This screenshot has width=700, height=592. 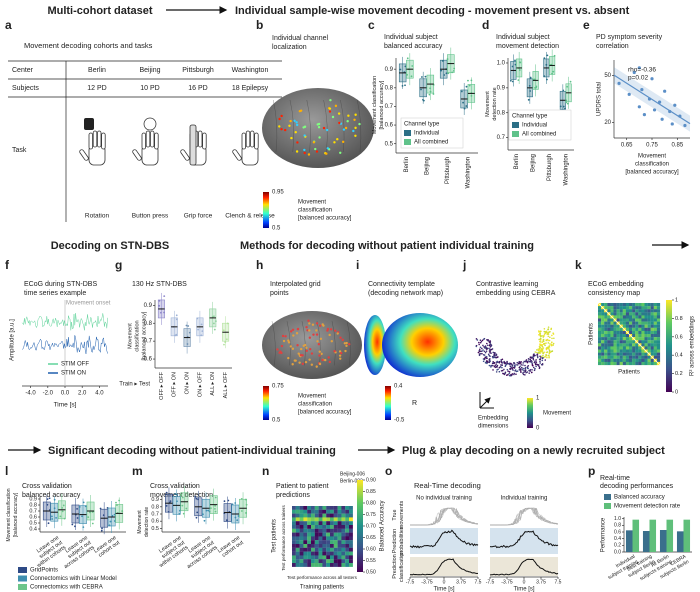 What do you see at coordinates (295, 284) in the screenshot?
I see `panel-title: Interpolated grid` at bounding box center [295, 284].